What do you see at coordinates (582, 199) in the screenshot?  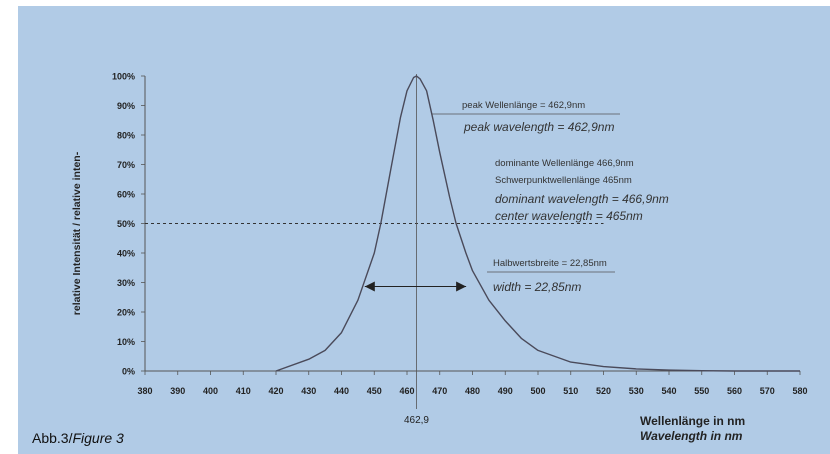 I see `annotation-dominant-en: dominant wavelength = 466,9nm` at bounding box center [582, 199].